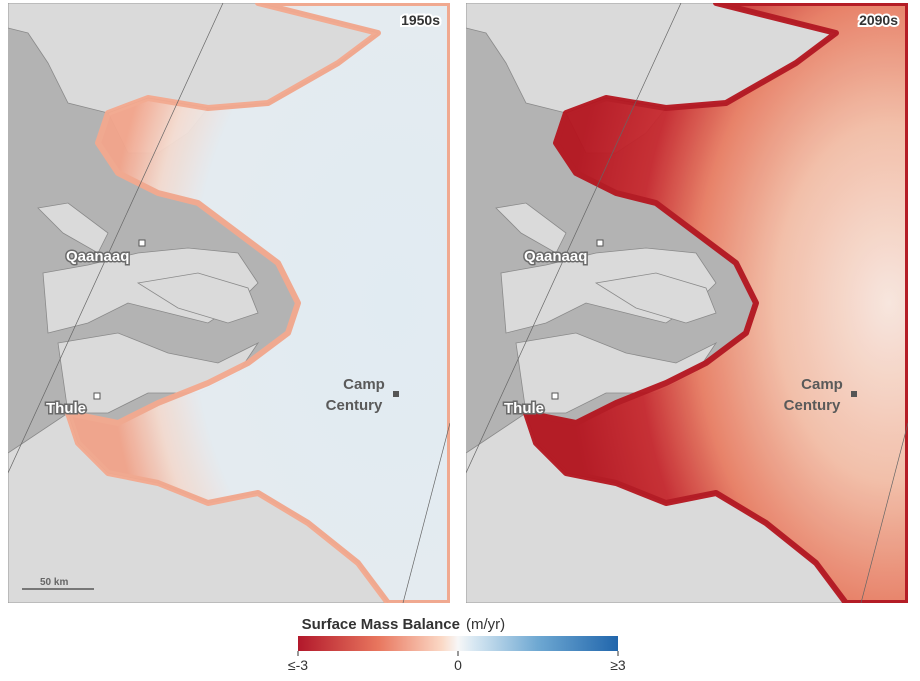 Image resolution: width=920 pixels, height=681 pixels. Describe the element at coordinates (878, 20) in the screenshot. I see `period-label: 2090s` at that location.